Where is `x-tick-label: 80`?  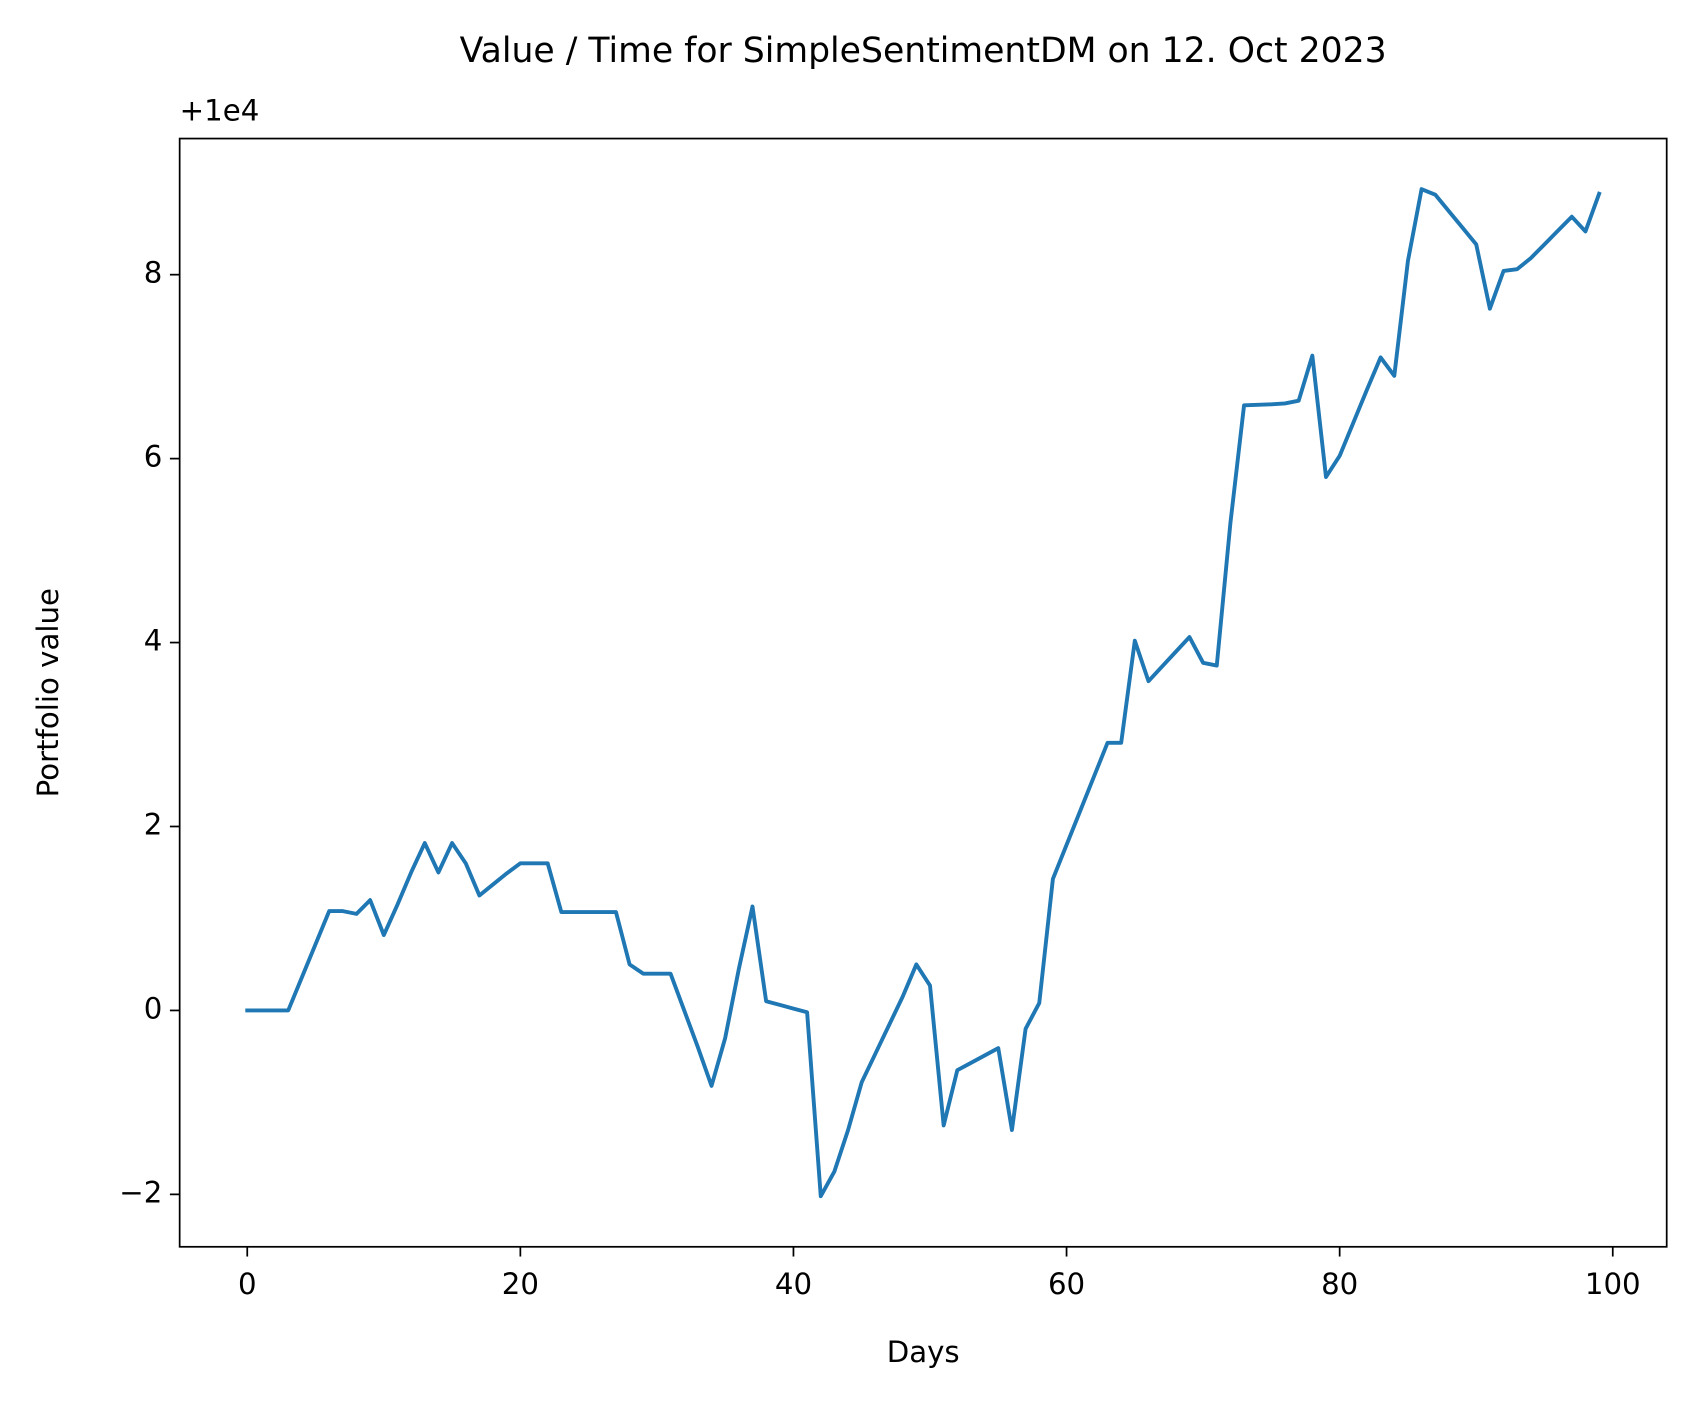
x-tick-label: 80 is located at coordinates (1339, 1284).